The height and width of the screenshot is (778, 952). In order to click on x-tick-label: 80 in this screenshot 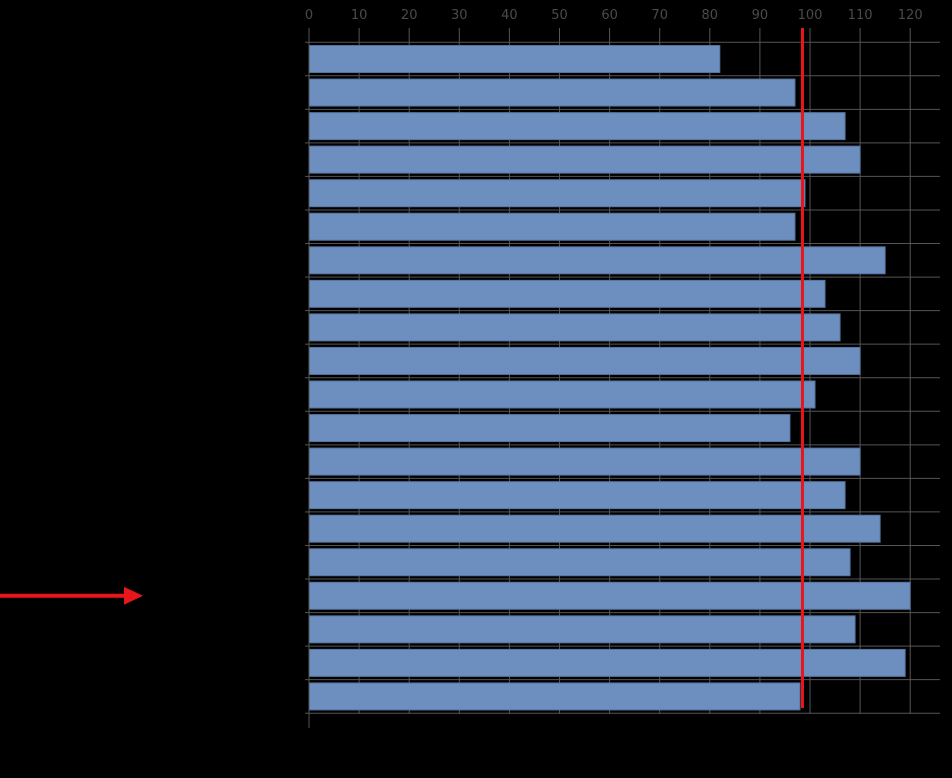, I will do `click(710, 15)`.